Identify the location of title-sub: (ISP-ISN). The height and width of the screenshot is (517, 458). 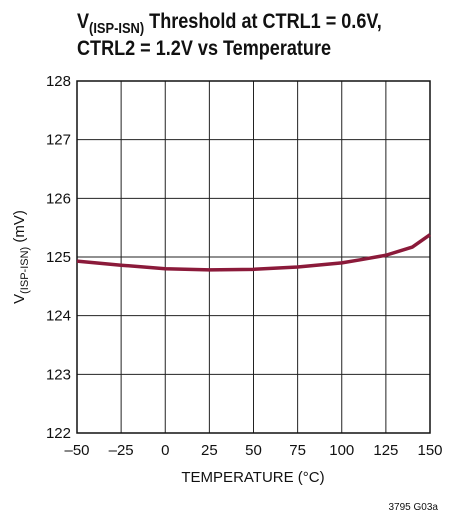
(116, 27).